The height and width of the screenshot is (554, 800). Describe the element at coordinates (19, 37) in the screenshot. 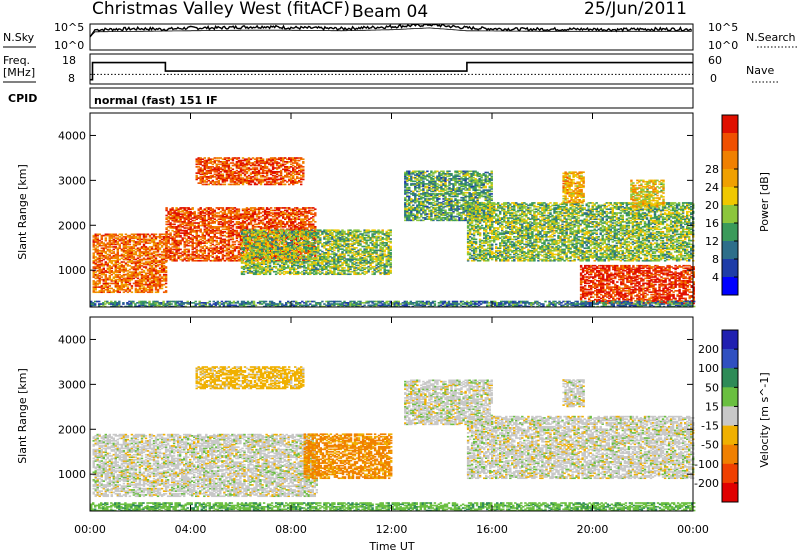

I see `noise-left-label: N.Sky` at that location.